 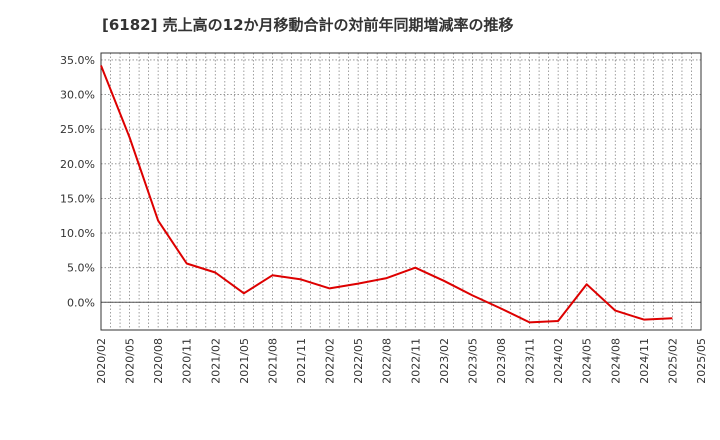 What do you see at coordinates (558, 361) in the screenshot?
I see `x-tick-label: 2024/02` at bounding box center [558, 361].